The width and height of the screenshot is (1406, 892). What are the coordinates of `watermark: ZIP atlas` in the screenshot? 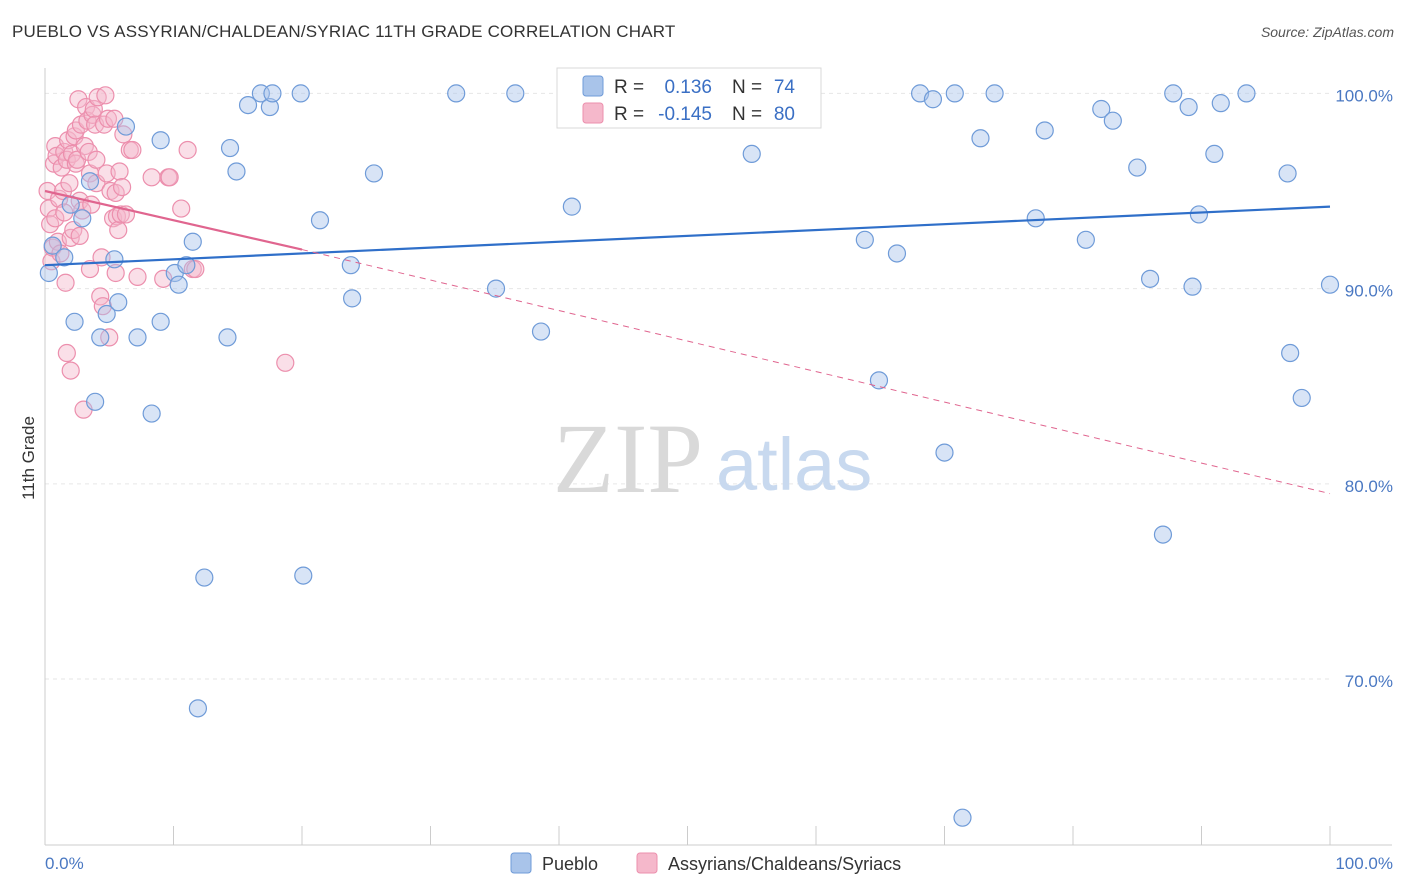 It's located at (712, 458).